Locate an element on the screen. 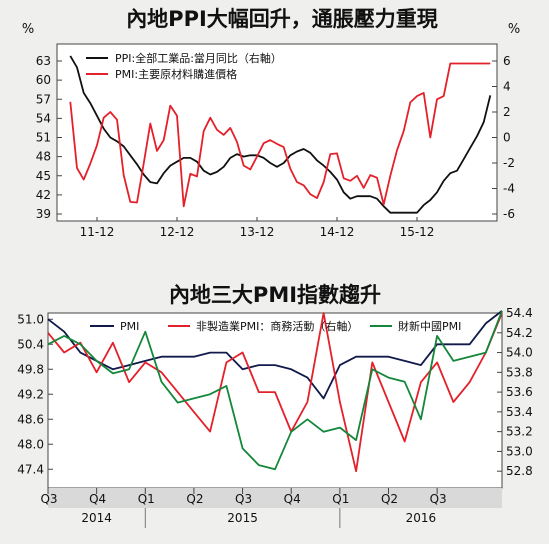 This screenshot has height=544, width=549. chart2-left-tick-label: 49.2 is located at coordinates (30, 394).